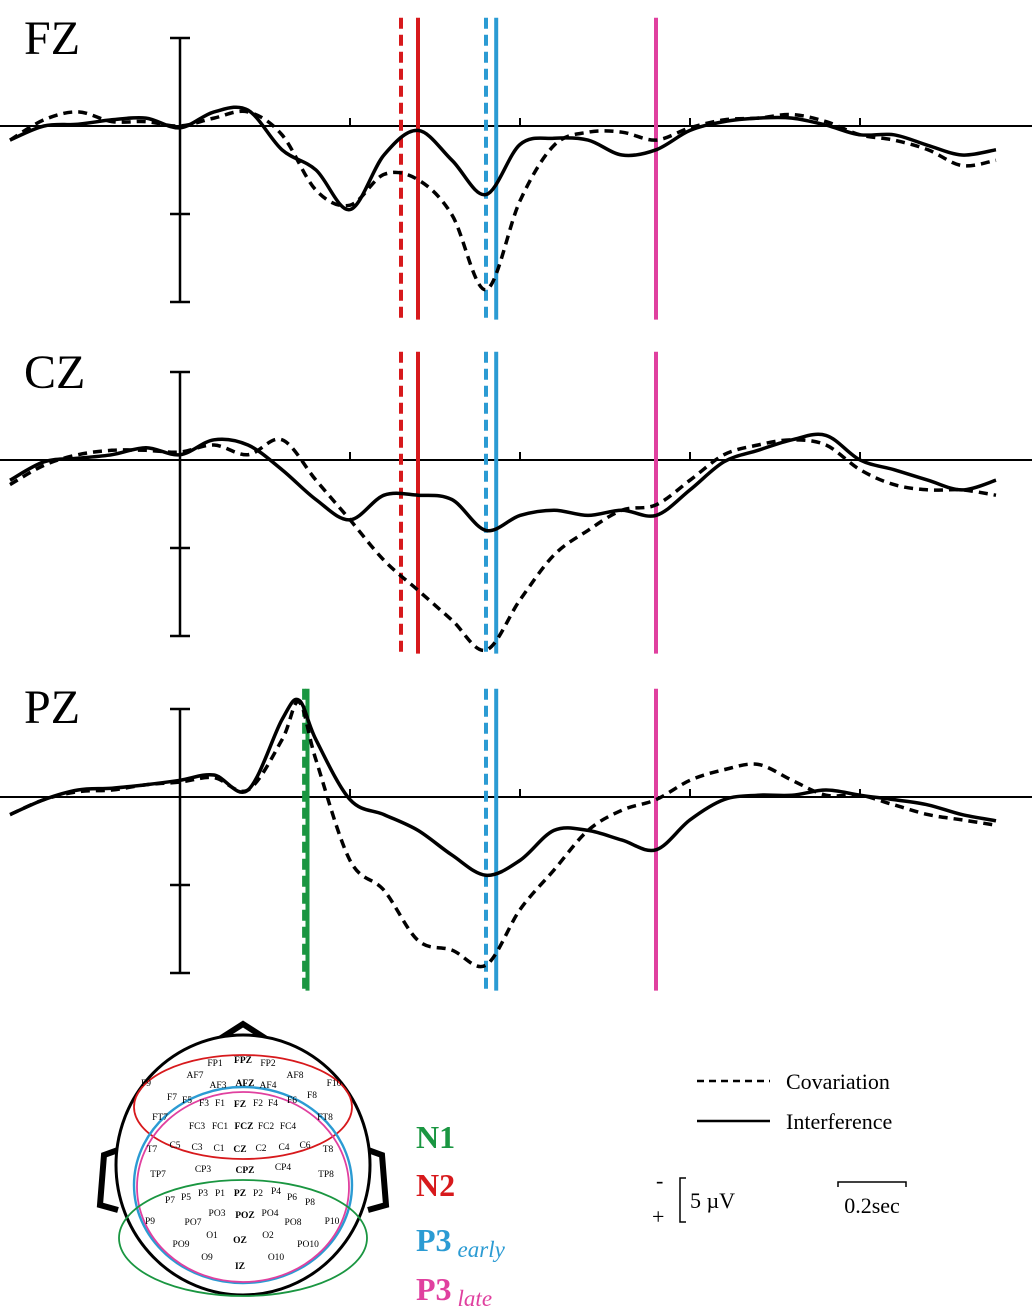 The width and height of the screenshot is (1032, 1306). I want to click on electrode-label: CP3, so click(203, 1170).